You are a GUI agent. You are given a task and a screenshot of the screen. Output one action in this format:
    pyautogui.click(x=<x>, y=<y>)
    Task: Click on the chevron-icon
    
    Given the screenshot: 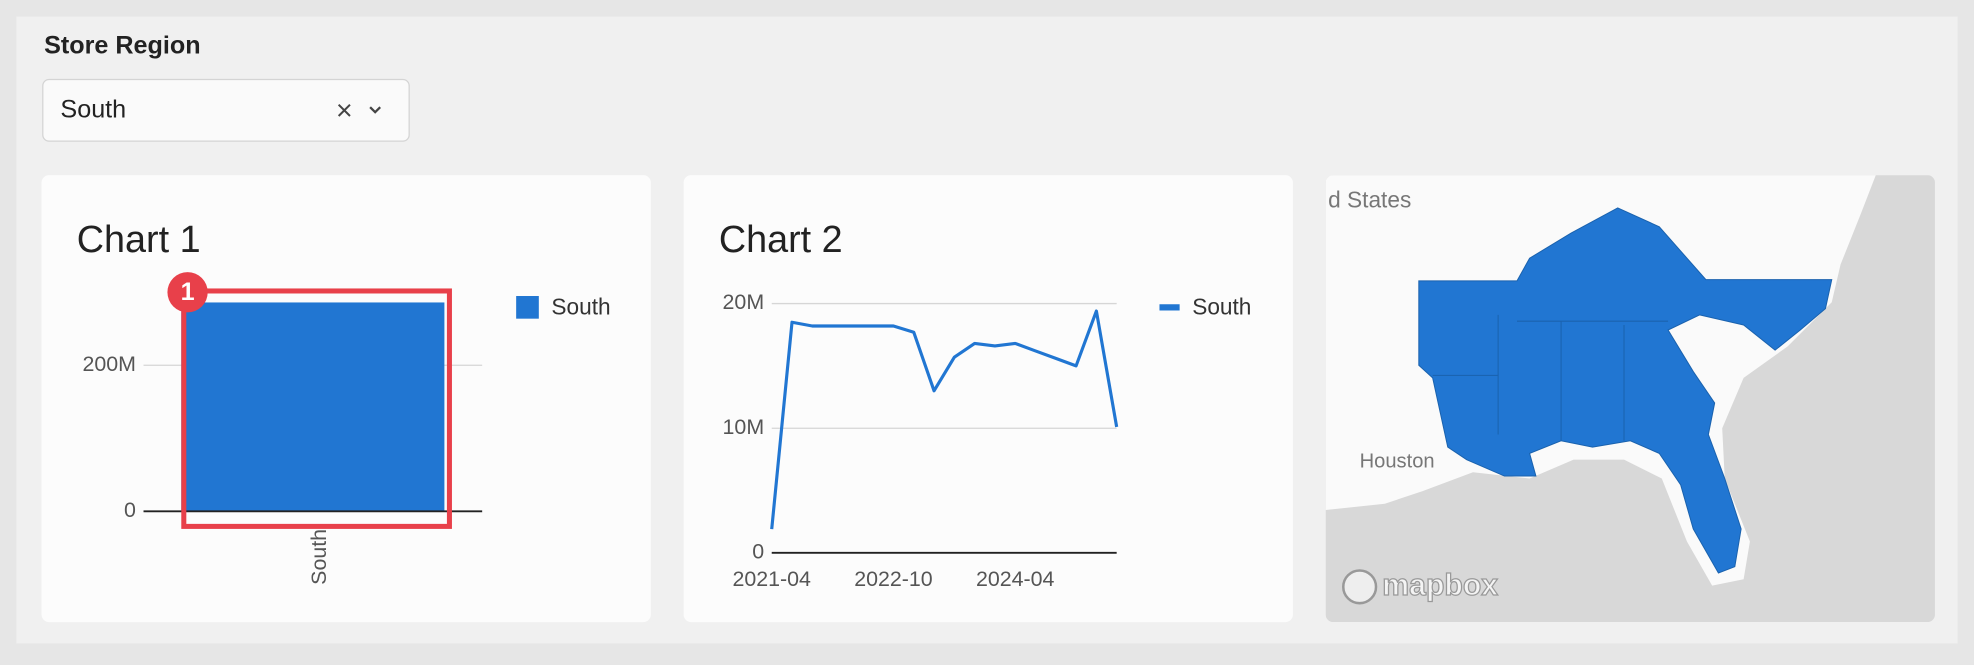 What is the action you would take?
    pyautogui.click(x=375, y=110)
    